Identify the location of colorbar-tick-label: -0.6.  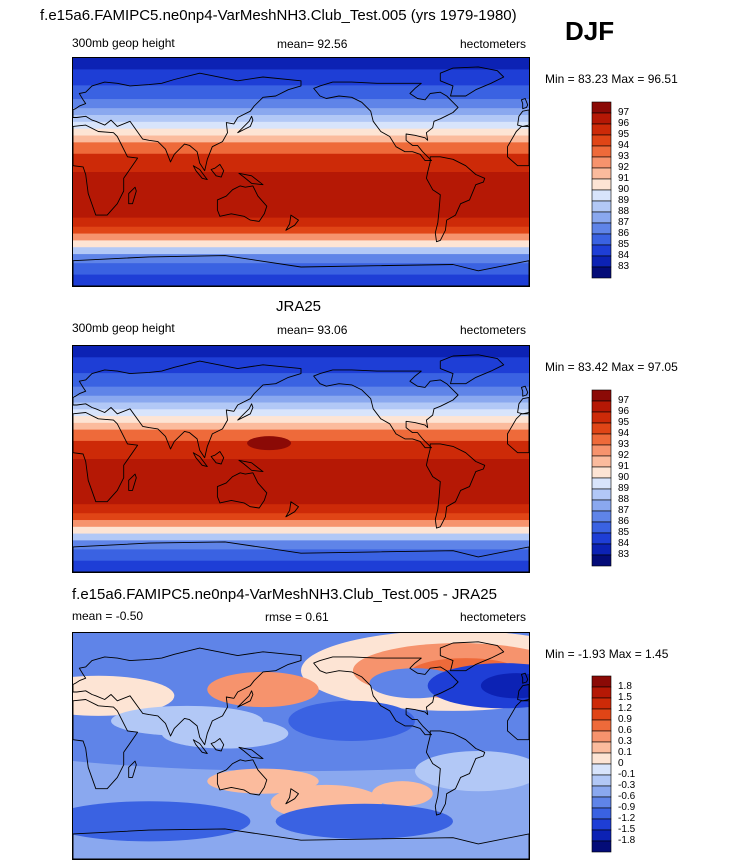
(627, 796).